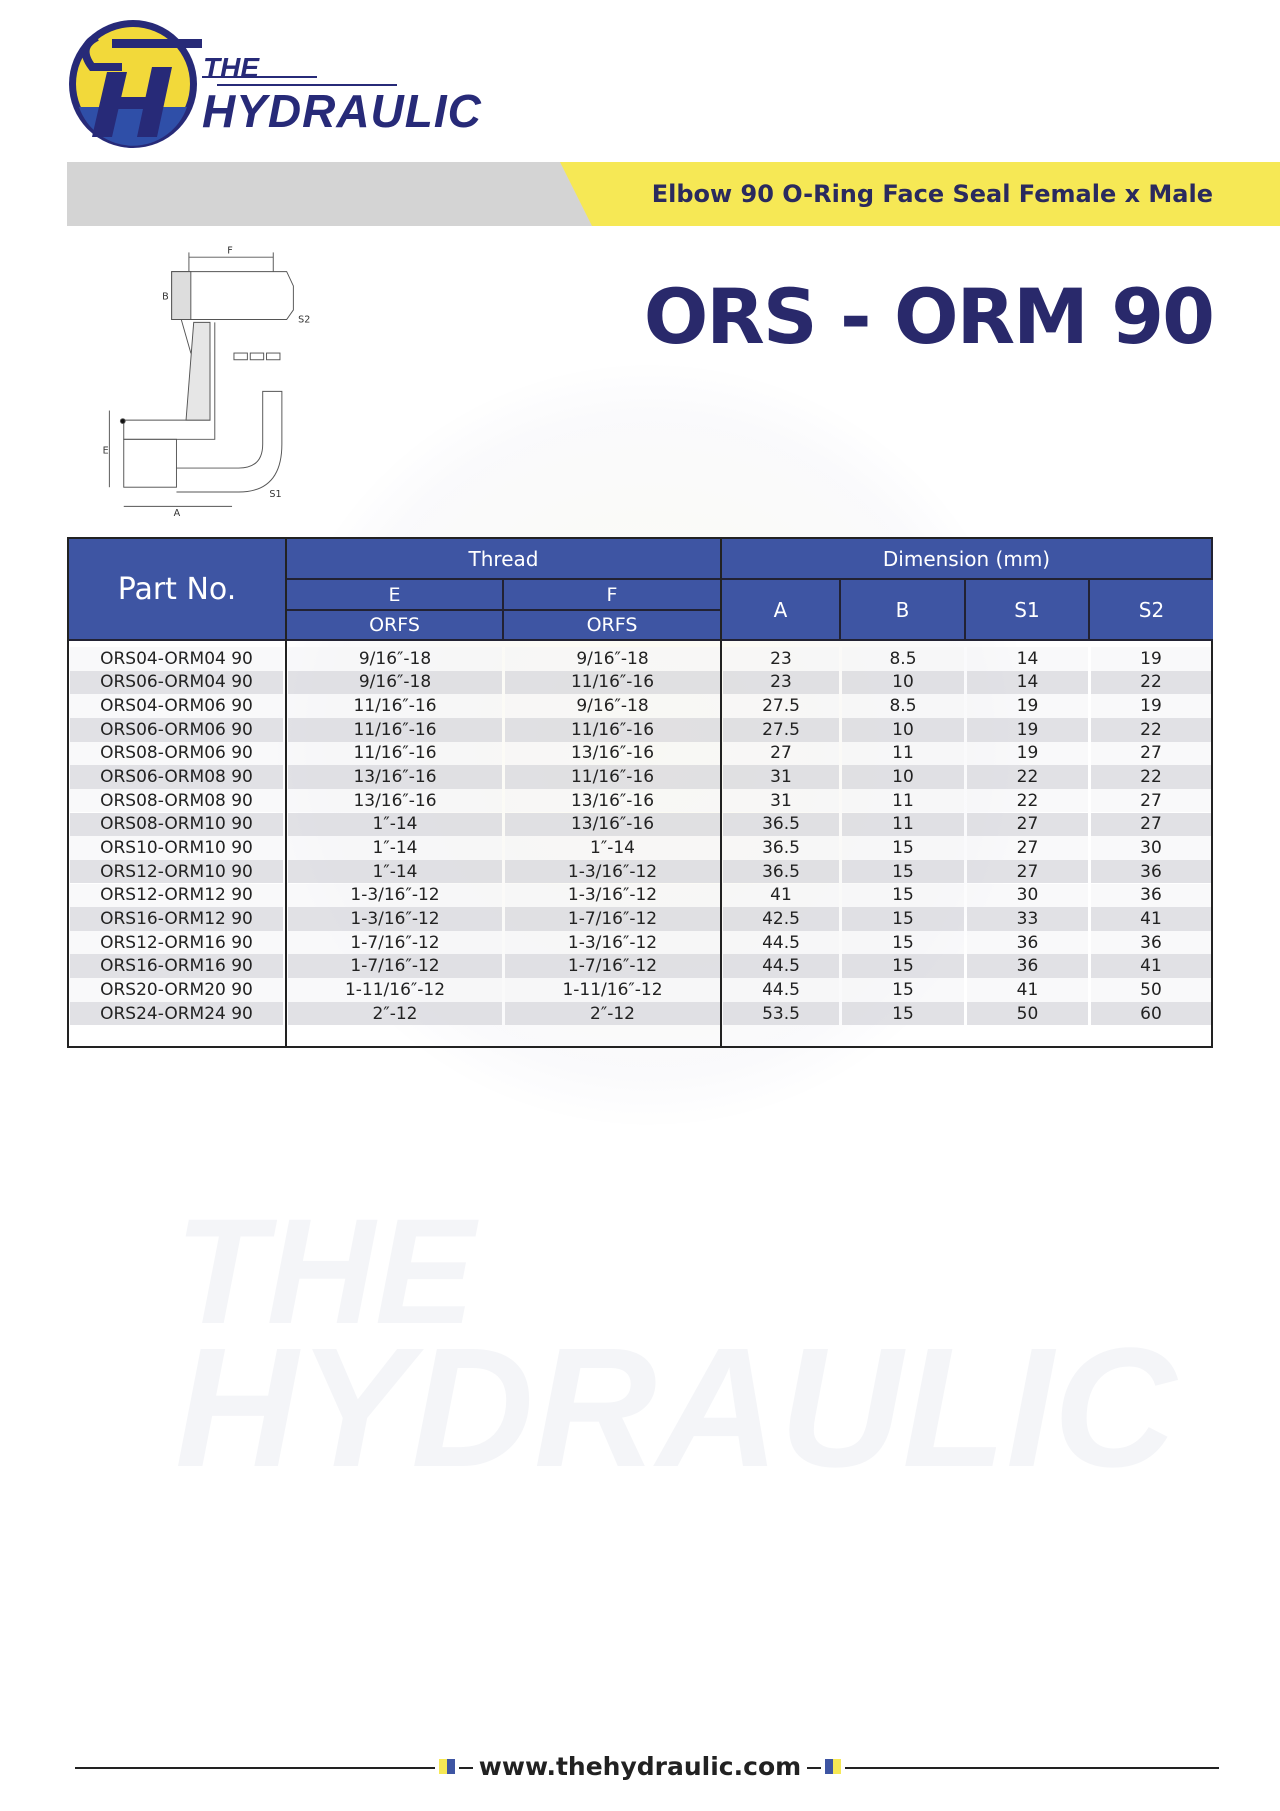  Describe the element at coordinates (613, 626) in the screenshot. I see `f-orfs-header: ORFS` at that location.